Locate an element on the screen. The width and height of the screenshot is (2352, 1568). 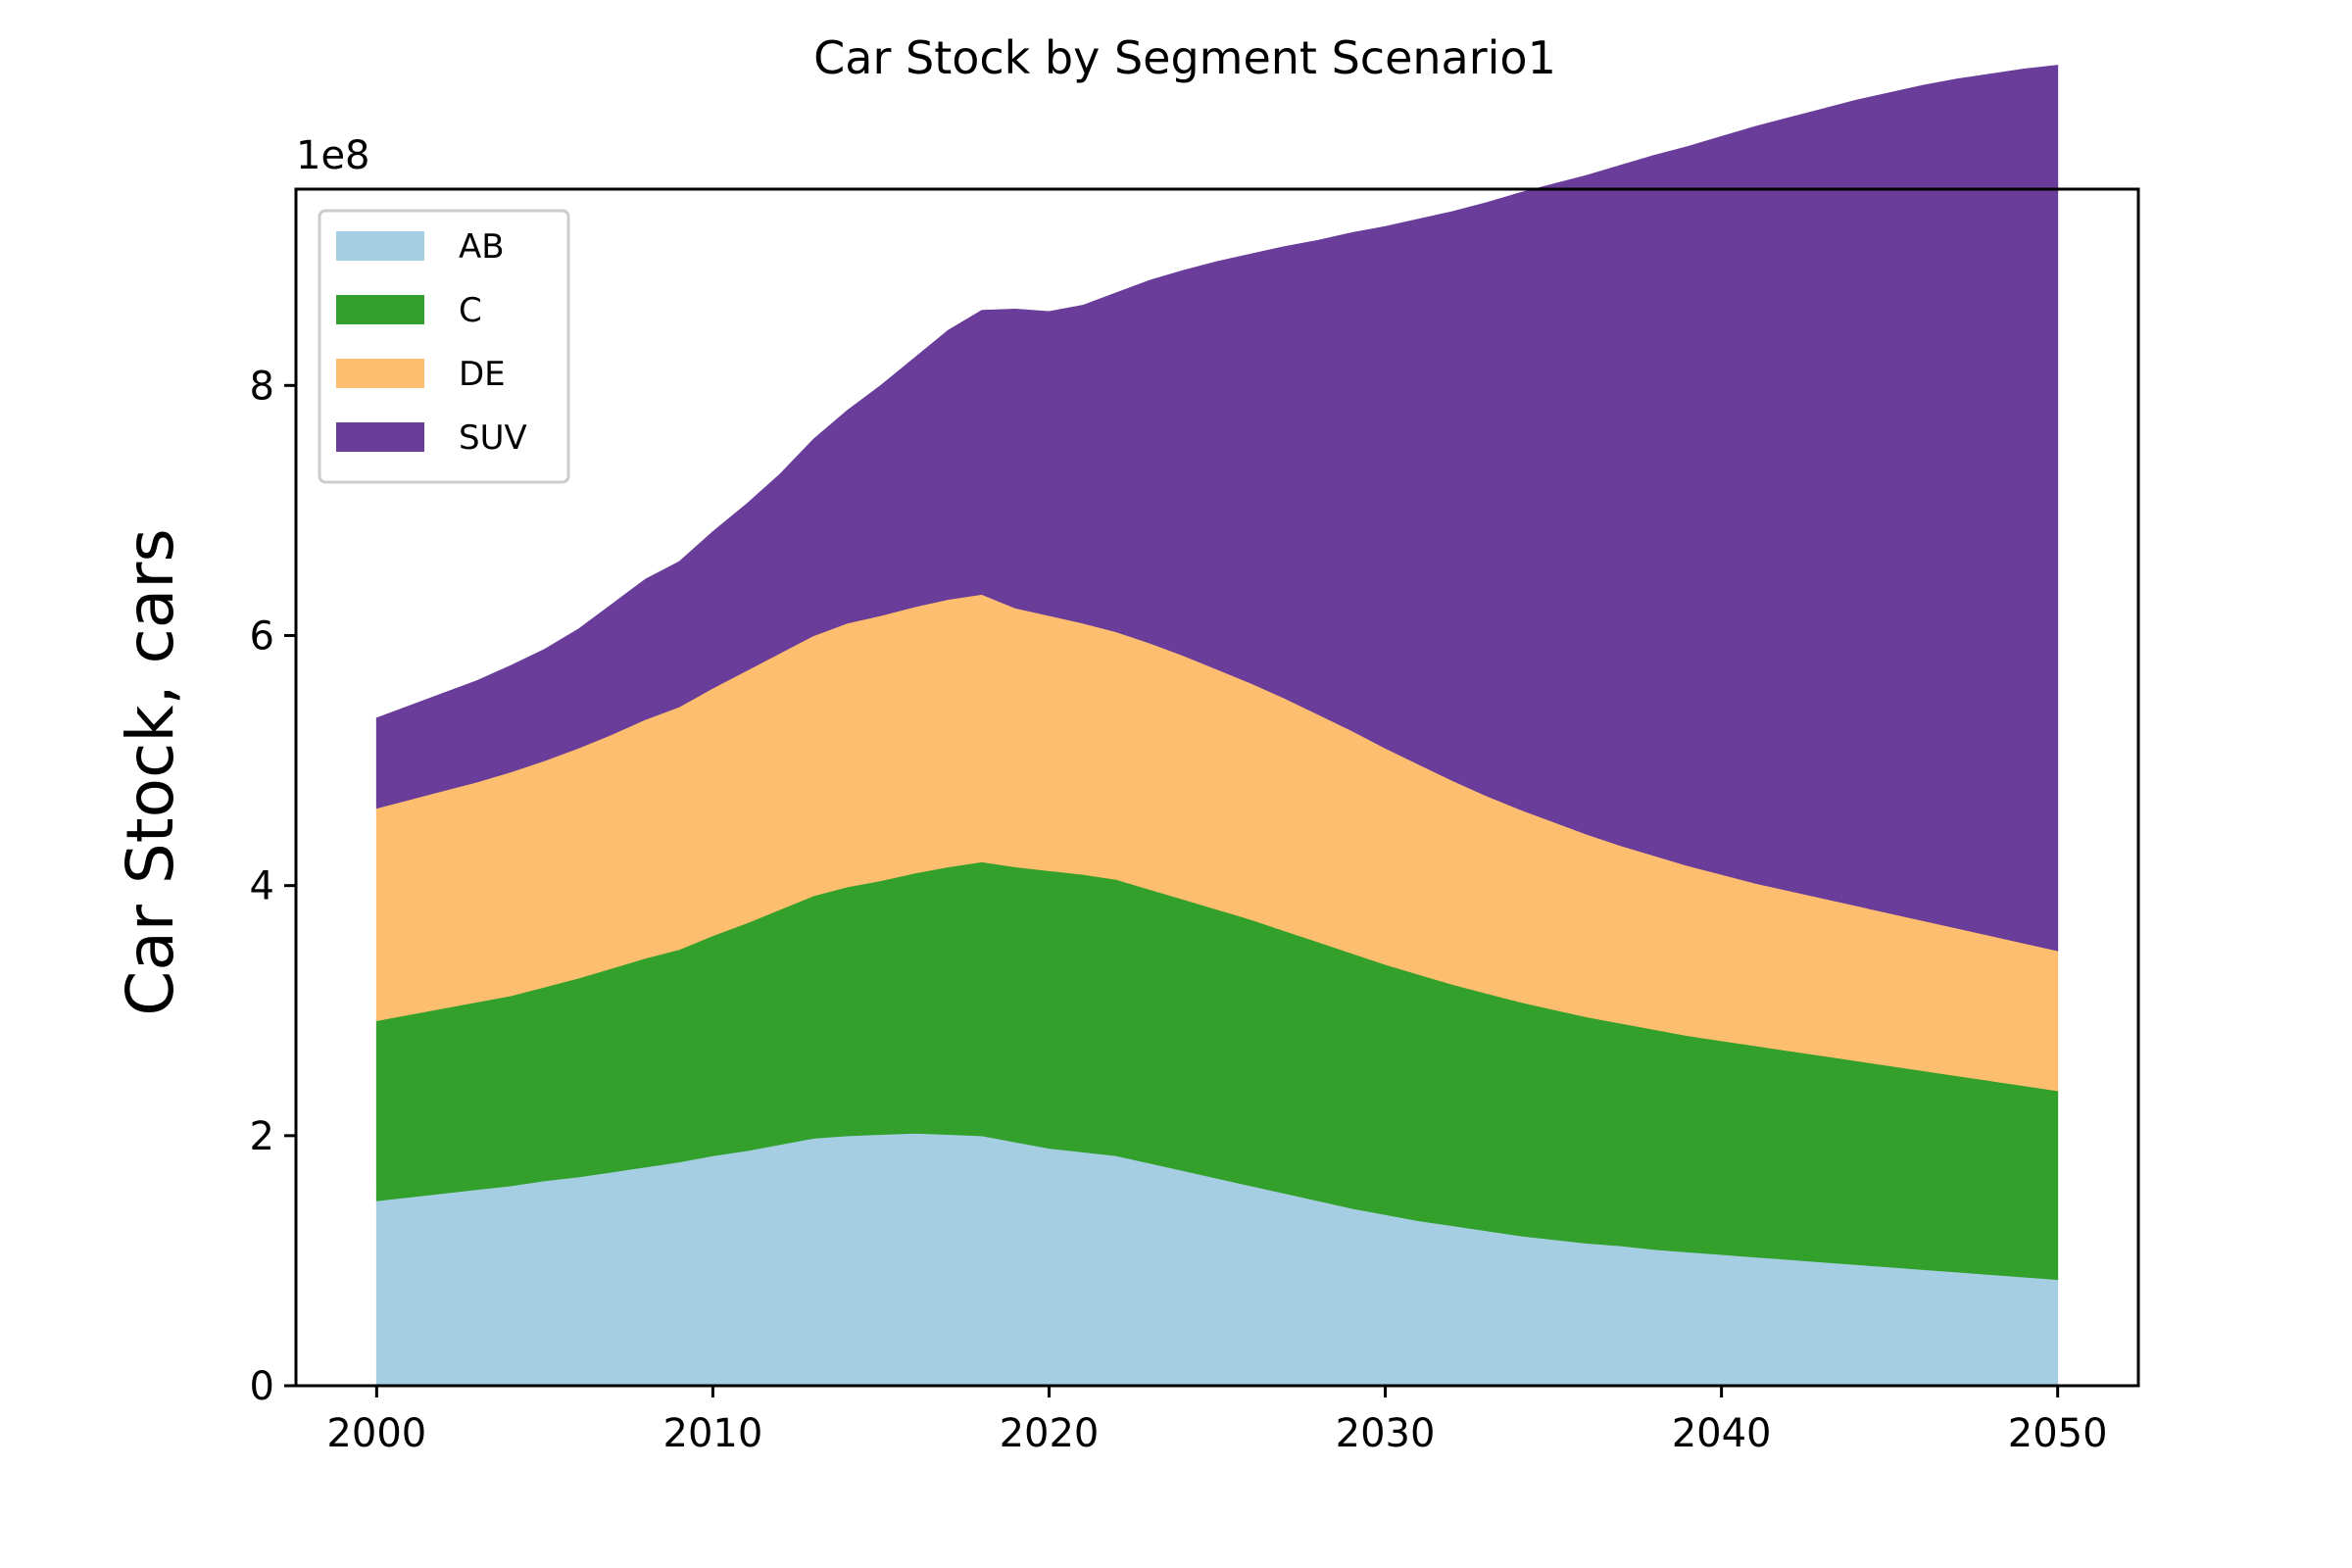
y-tick-label: 4 is located at coordinates (262, 886).